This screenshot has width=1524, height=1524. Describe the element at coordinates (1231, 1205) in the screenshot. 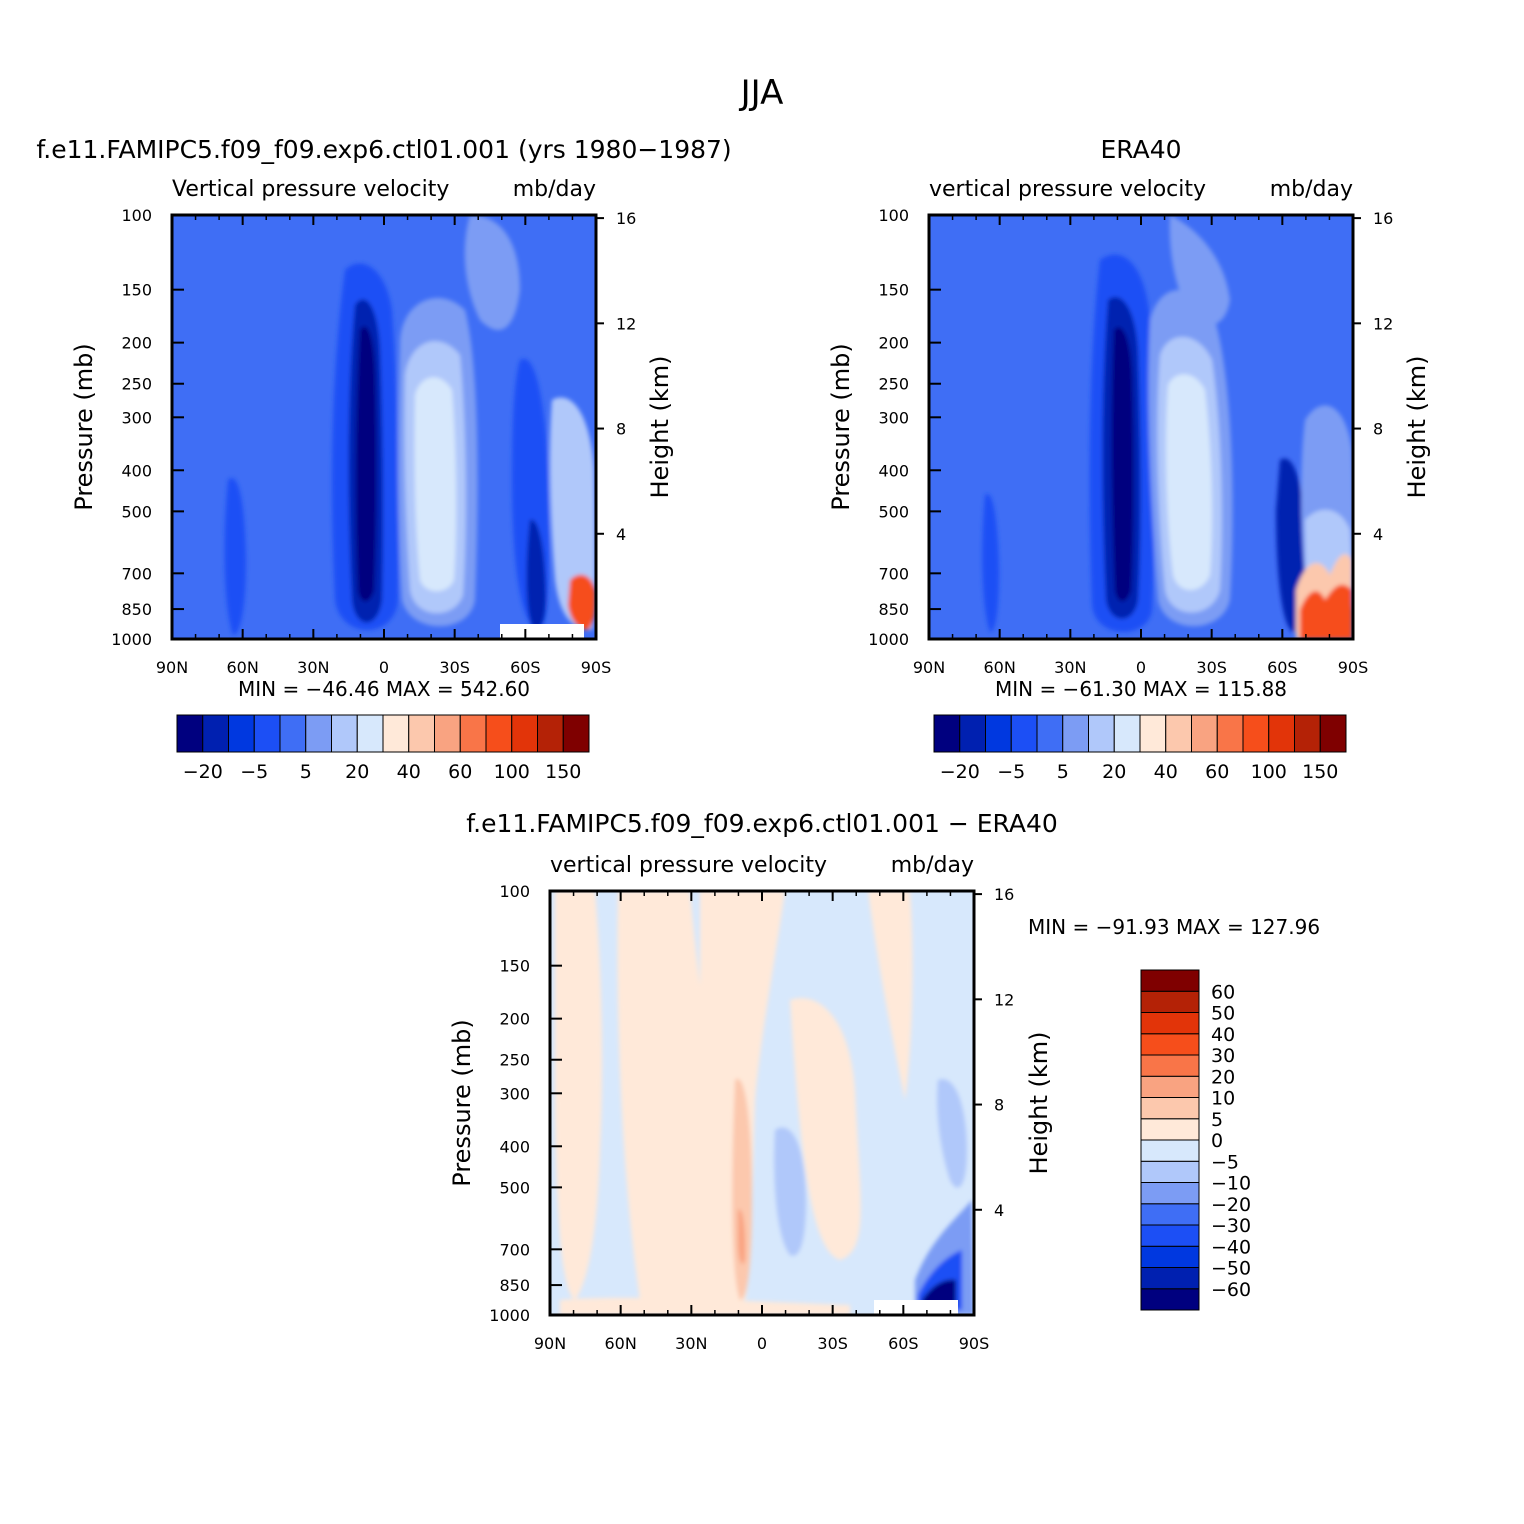

I see `colorbar-label: −20` at that location.